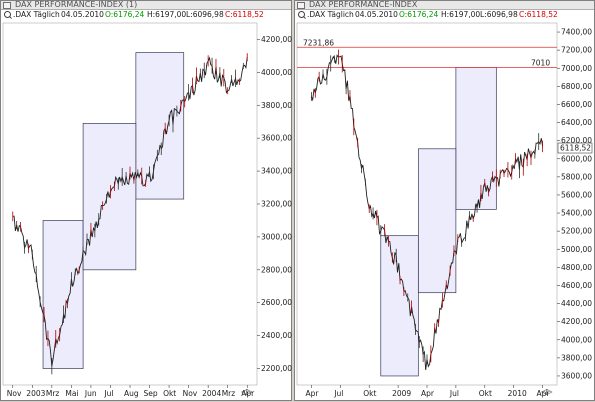  What do you see at coordinates (363, 4) in the screenshot?
I see `window-title: DAX PERFORMANCE-INDEX` at bounding box center [363, 4].